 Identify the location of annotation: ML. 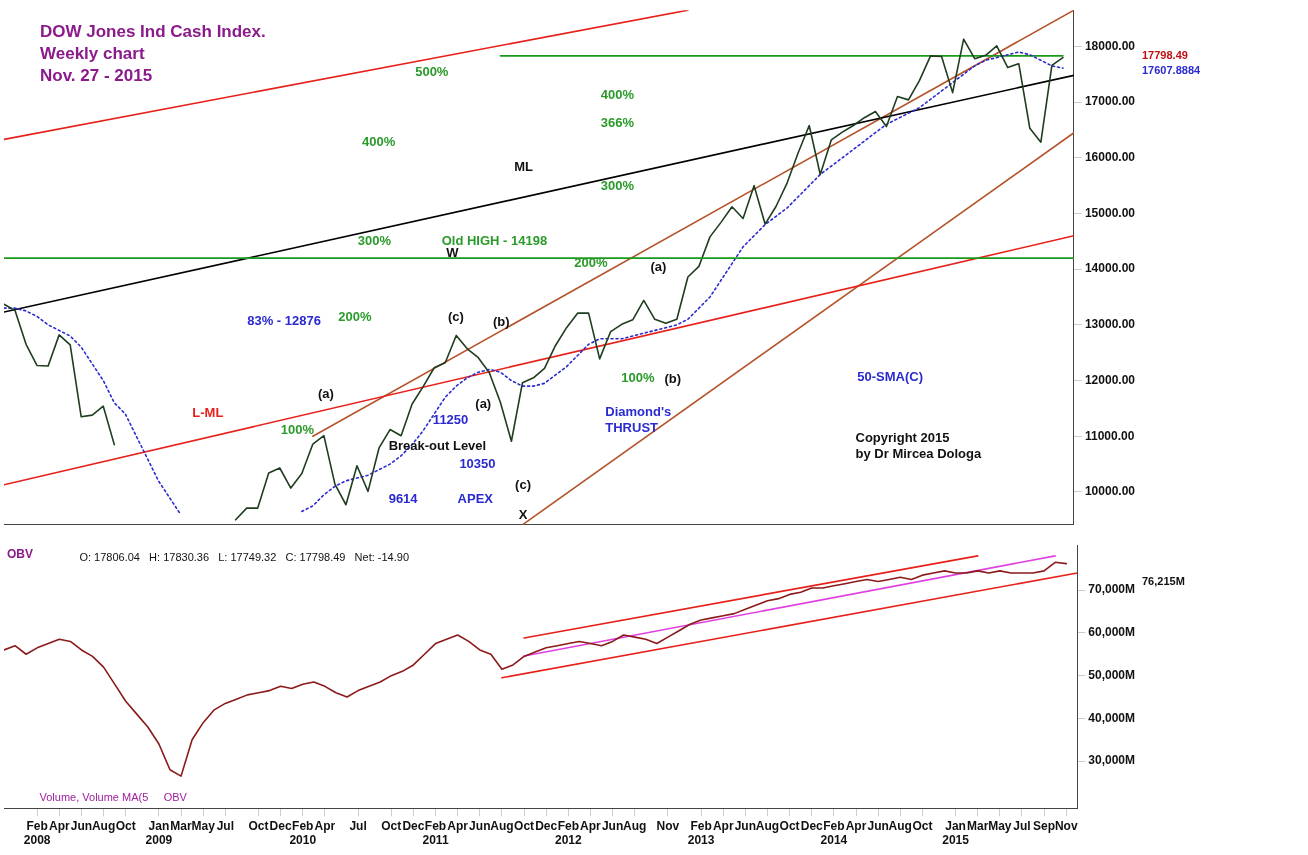
(524, 167).